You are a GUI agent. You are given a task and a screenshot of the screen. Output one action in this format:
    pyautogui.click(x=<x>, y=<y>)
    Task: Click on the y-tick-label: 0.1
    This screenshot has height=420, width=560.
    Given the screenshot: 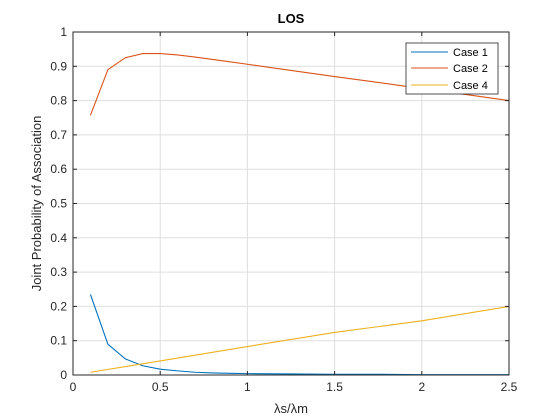 What is the action you would take?
    pyautogui.click(x=58, y=341)
    